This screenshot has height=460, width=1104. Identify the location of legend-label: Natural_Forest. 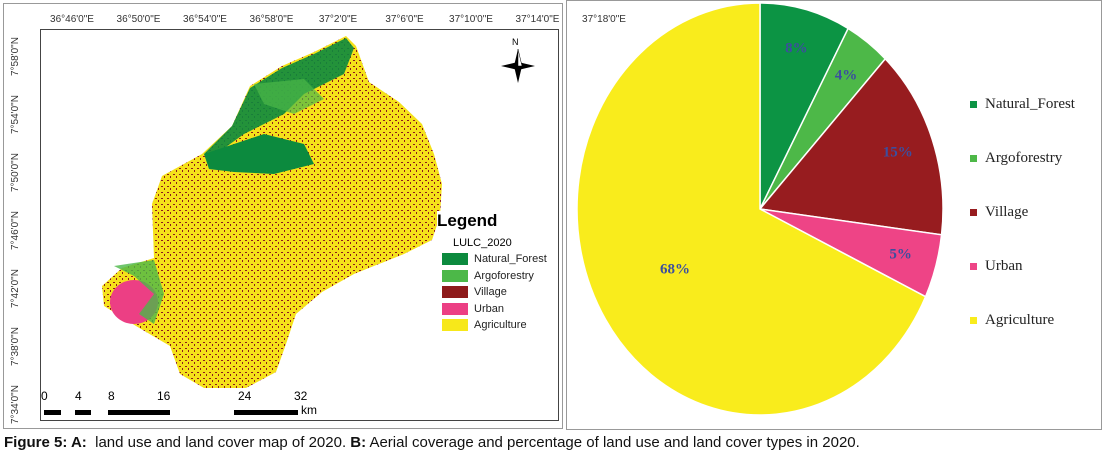
(510, 259).